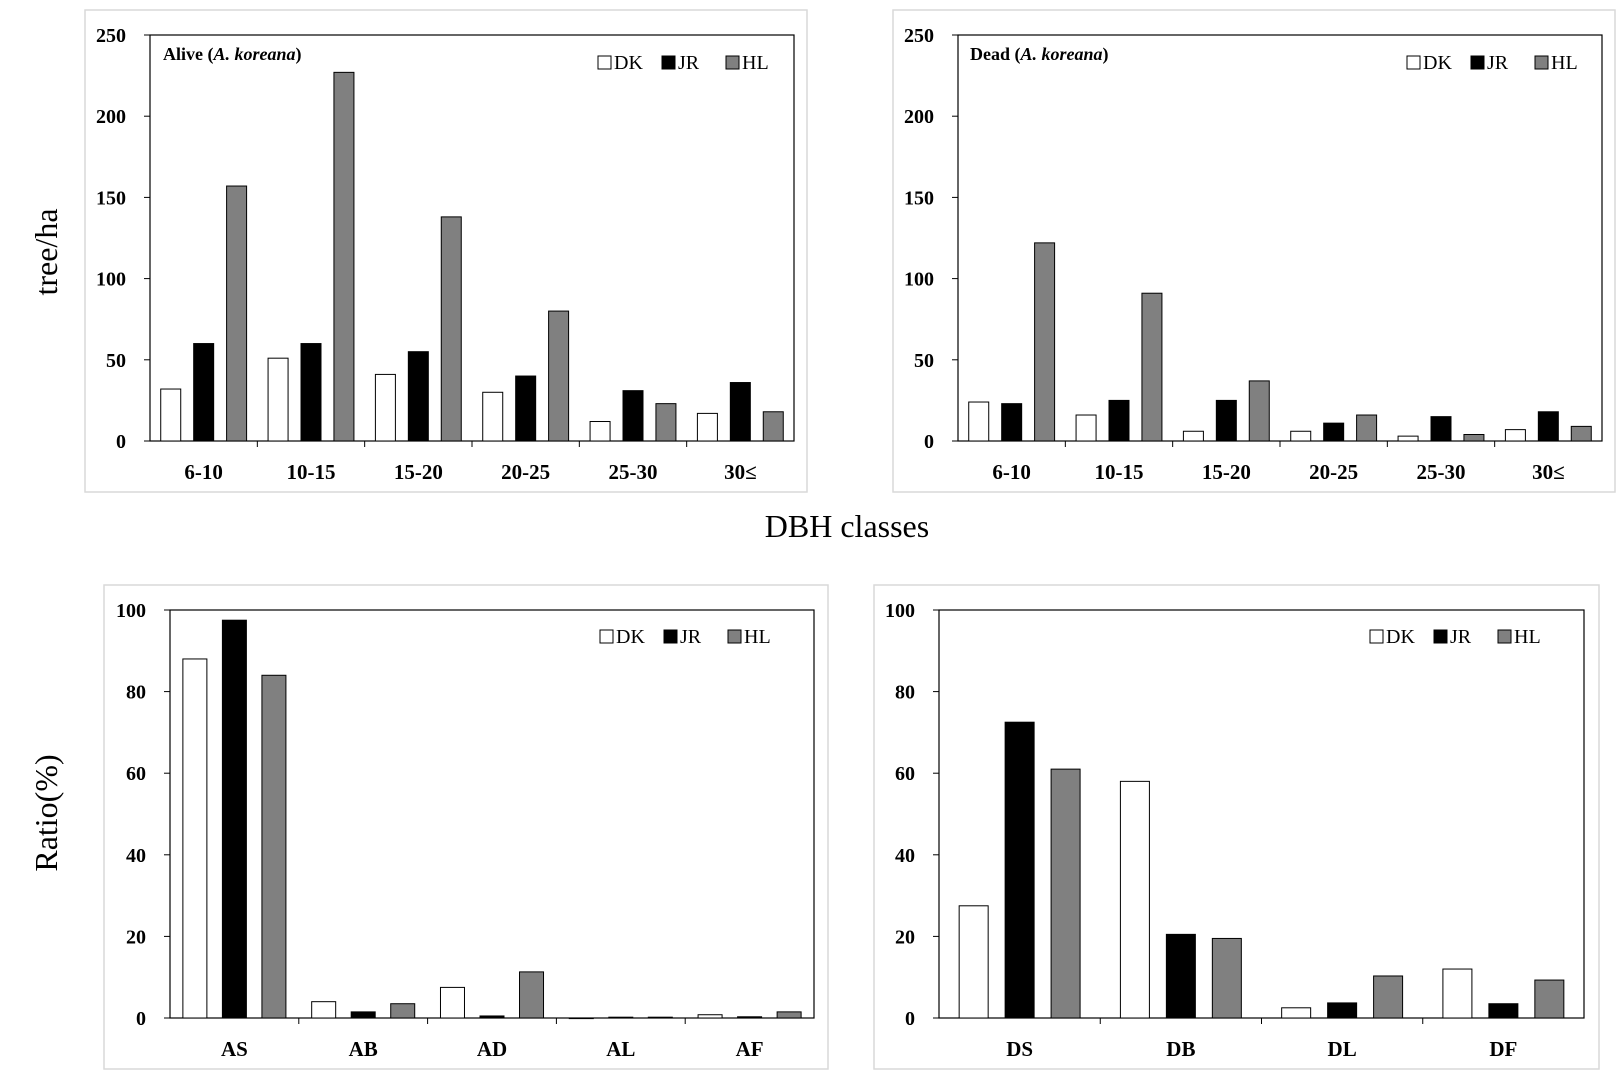 The width and height of the screenshot is (1623, 1080). What do you see at coordinates (46, 251) in the screenshot?
I see `y-axis-title-top: tree/ha` at bounding box center [46, 251].